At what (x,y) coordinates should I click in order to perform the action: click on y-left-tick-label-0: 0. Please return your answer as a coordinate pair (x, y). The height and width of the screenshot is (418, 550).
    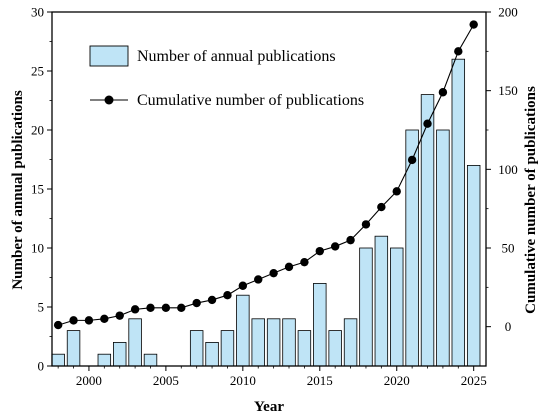
    Looking at the image, I should click on (41, 366).